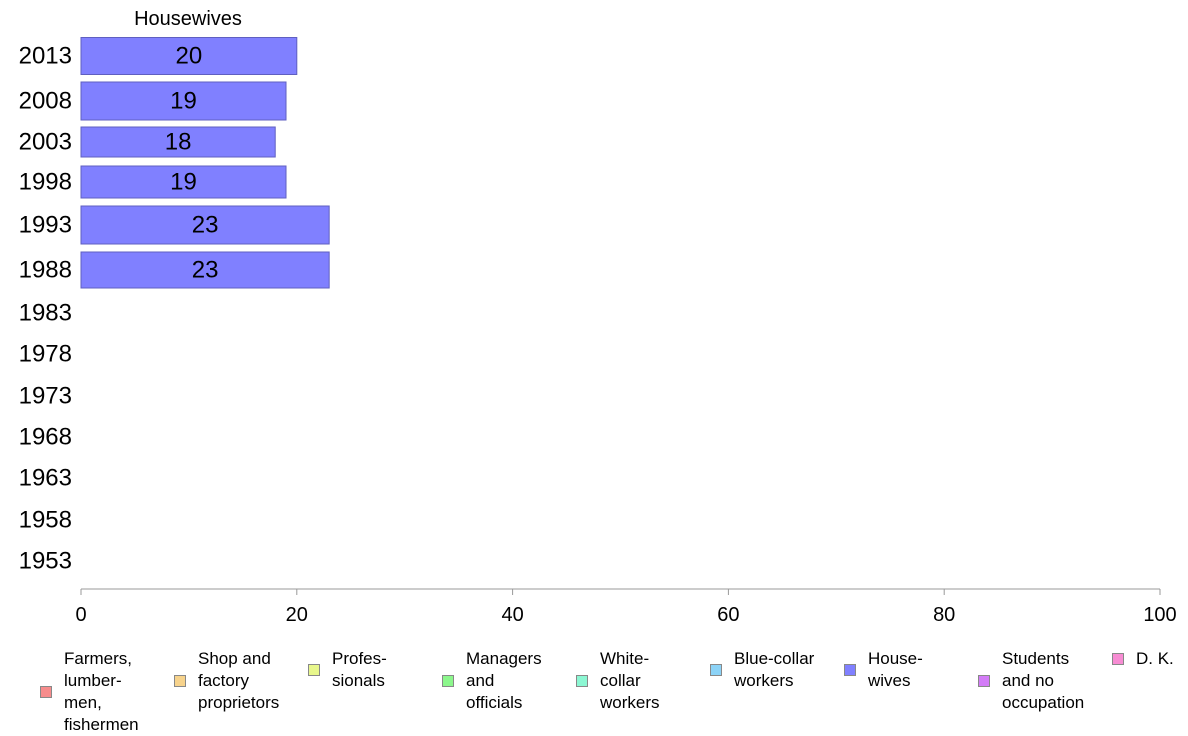 Image resolution: width=1188 pixels, height=736 pixels. Describe the element at coordinates (1155, 658) in the screenshot. I see `legend-label: D. K.` at that location.